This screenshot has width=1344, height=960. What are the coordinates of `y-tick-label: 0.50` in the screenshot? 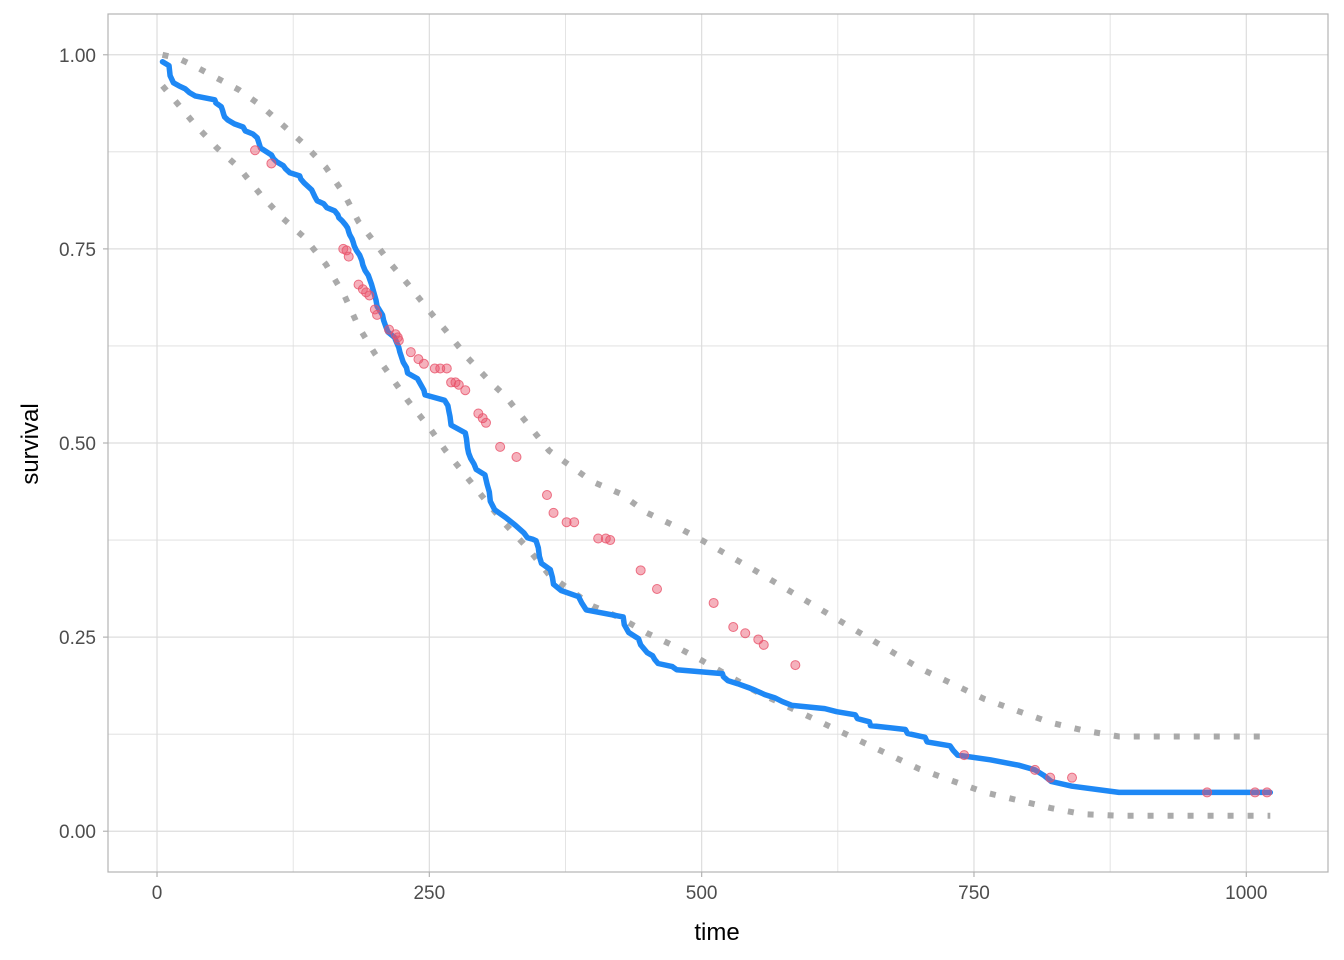 It's located at (77, 444).